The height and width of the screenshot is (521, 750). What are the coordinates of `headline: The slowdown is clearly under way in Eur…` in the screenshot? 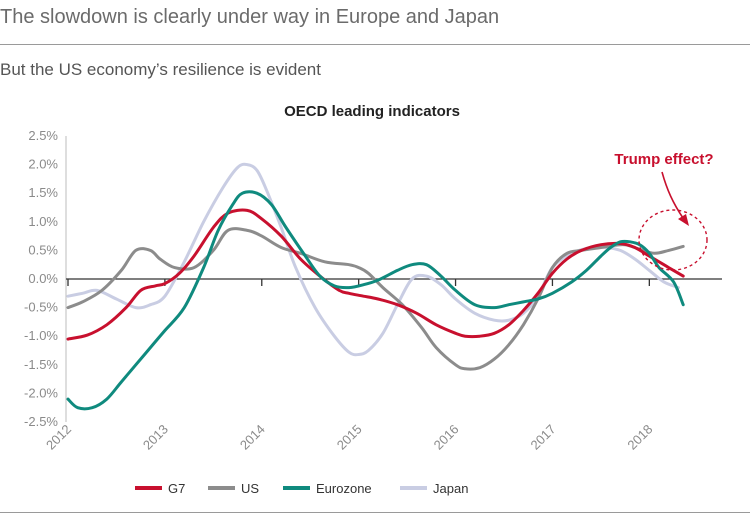 It's located at (250, 17).